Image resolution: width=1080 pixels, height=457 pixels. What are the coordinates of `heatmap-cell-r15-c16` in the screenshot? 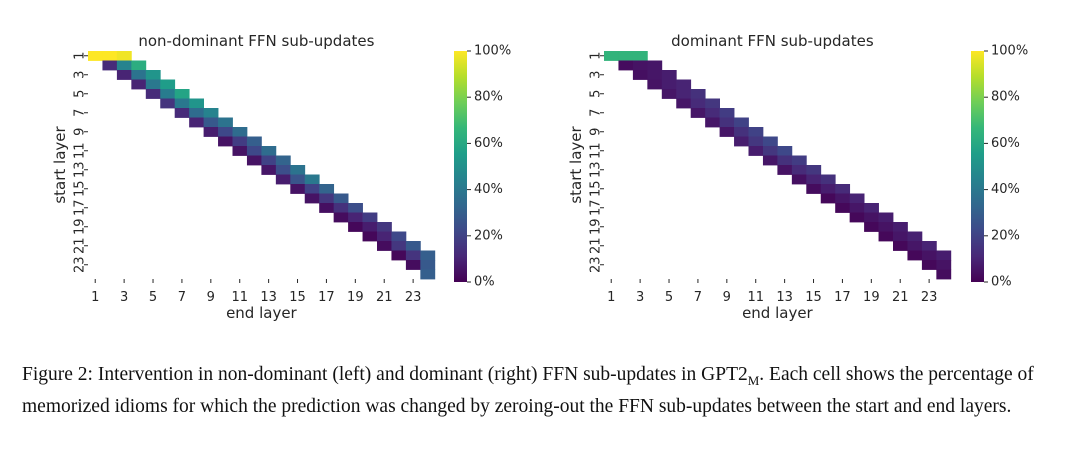 It's located at (312, 189).